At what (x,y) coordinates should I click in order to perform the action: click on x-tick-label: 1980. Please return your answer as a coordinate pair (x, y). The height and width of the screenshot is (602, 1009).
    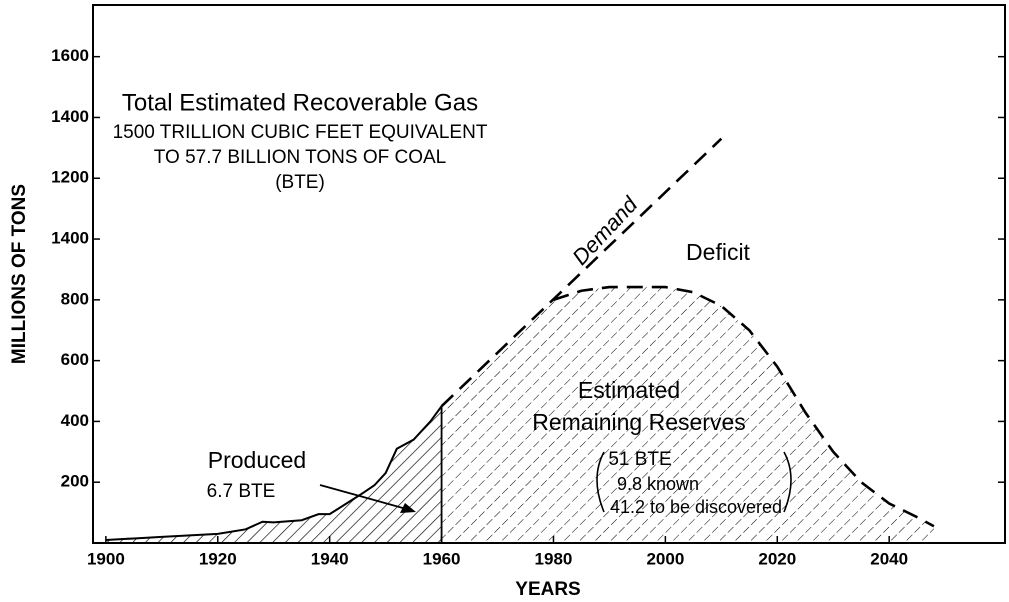
    Looking at the image, I should click on (554, 558).